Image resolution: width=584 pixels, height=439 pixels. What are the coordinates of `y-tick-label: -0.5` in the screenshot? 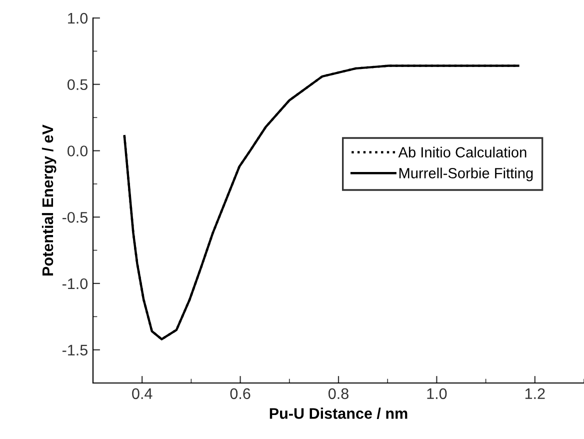 It's located at (75, 217).